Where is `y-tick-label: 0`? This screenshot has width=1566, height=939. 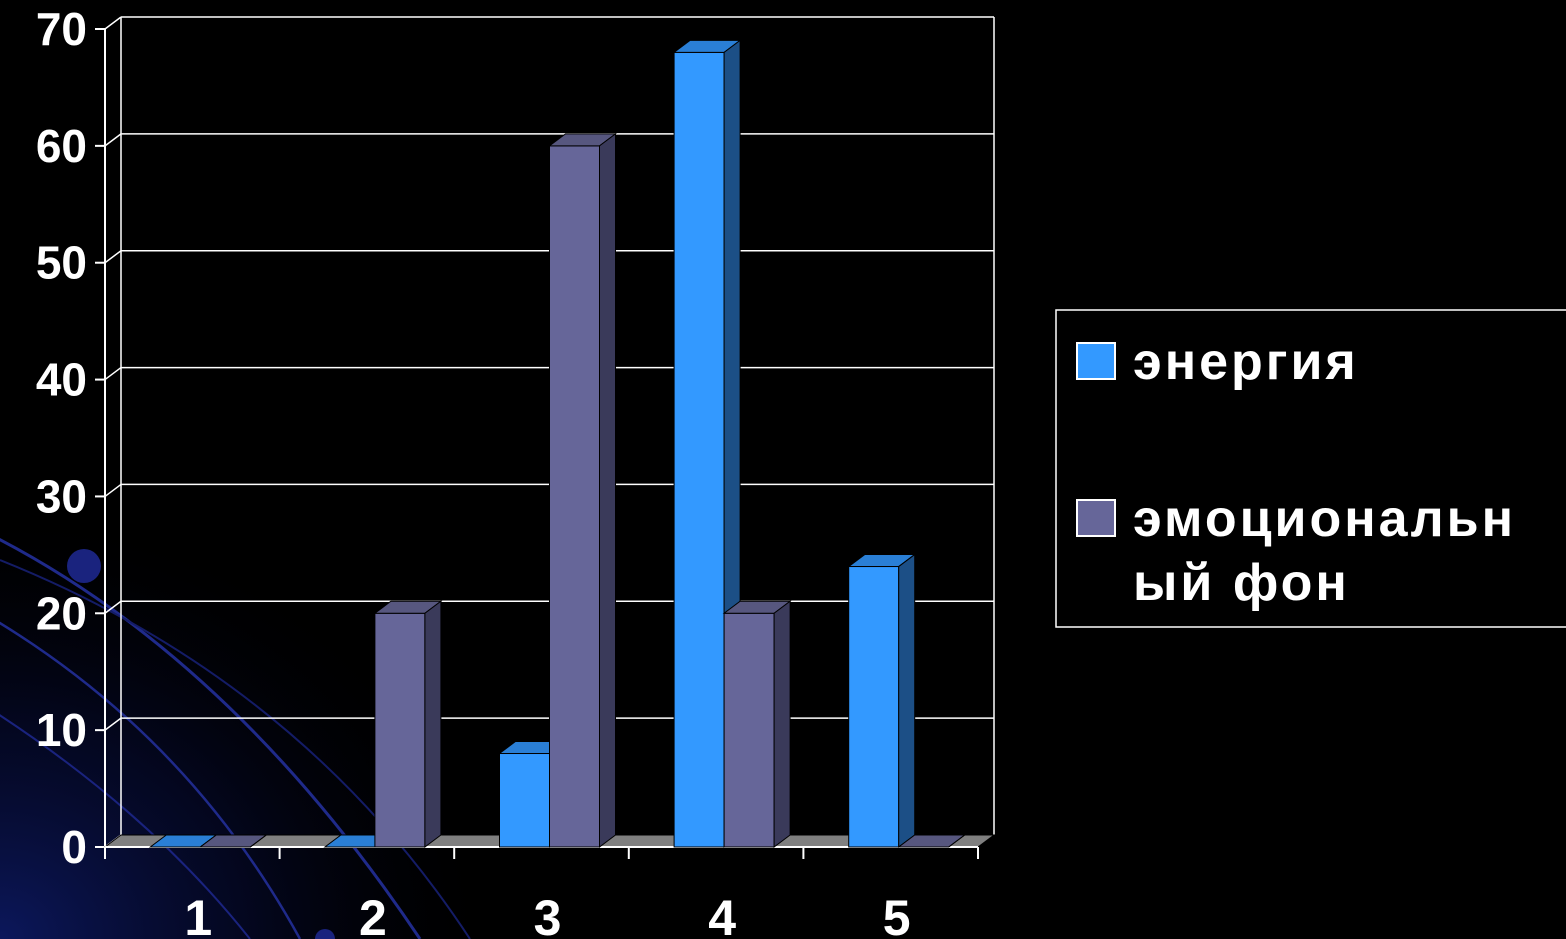 y-tick-label: 0 is located at coordinates (74, 847).